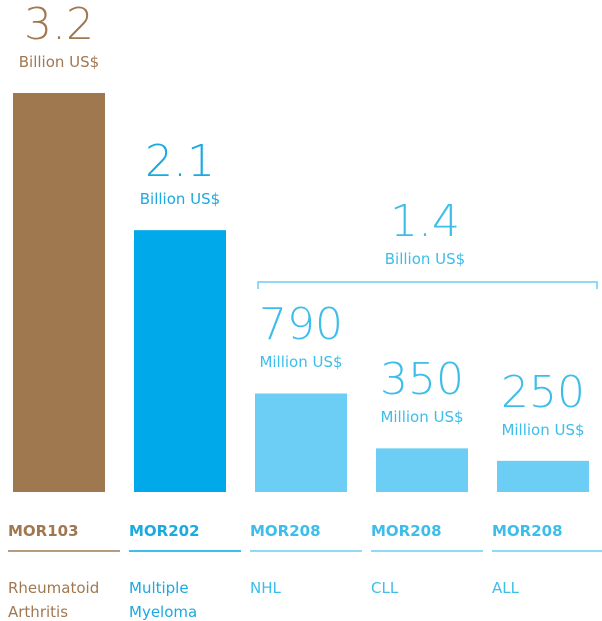  What do you see at coordinates (505, 588) in the screenshot?
I see `indication-label: ALL` at bounding box center [505, 588].